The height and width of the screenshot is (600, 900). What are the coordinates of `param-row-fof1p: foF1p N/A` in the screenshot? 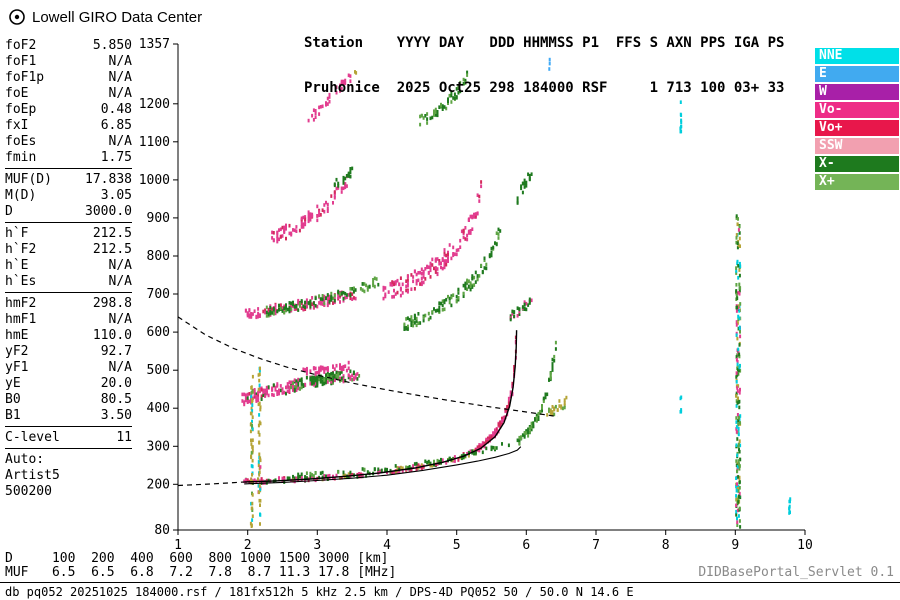 It's located at (68, 78).